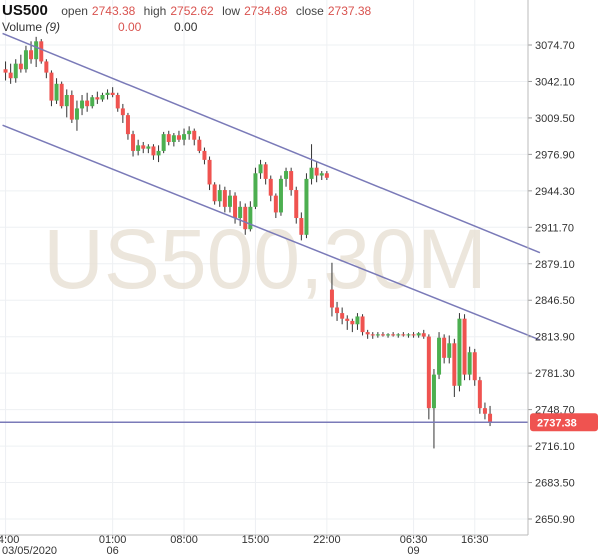  I want to click on low-value: 2734.88, so click(266, 11).